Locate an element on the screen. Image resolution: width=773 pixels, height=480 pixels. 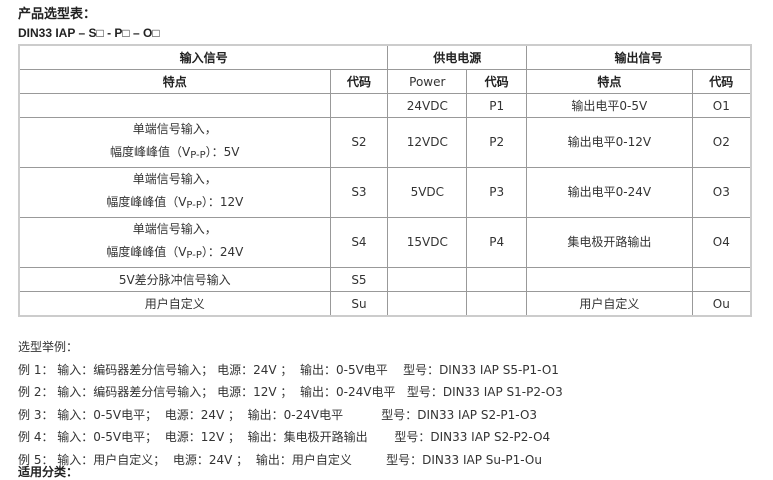
col-in-code: 代码 is located at coordinates (359, 81).